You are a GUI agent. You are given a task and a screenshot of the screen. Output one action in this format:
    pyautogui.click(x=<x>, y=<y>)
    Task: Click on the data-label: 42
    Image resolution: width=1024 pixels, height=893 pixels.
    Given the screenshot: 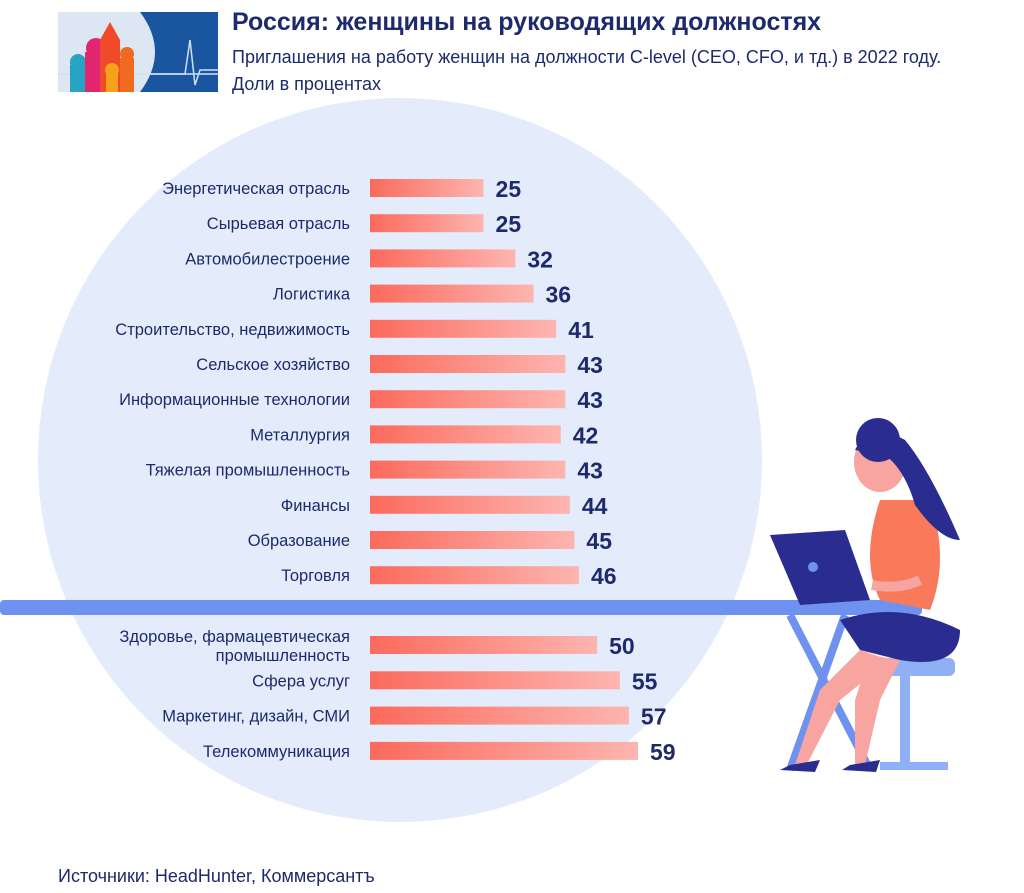 What is the action you would take?
    pyautogui.click(x=586, y=435)
    